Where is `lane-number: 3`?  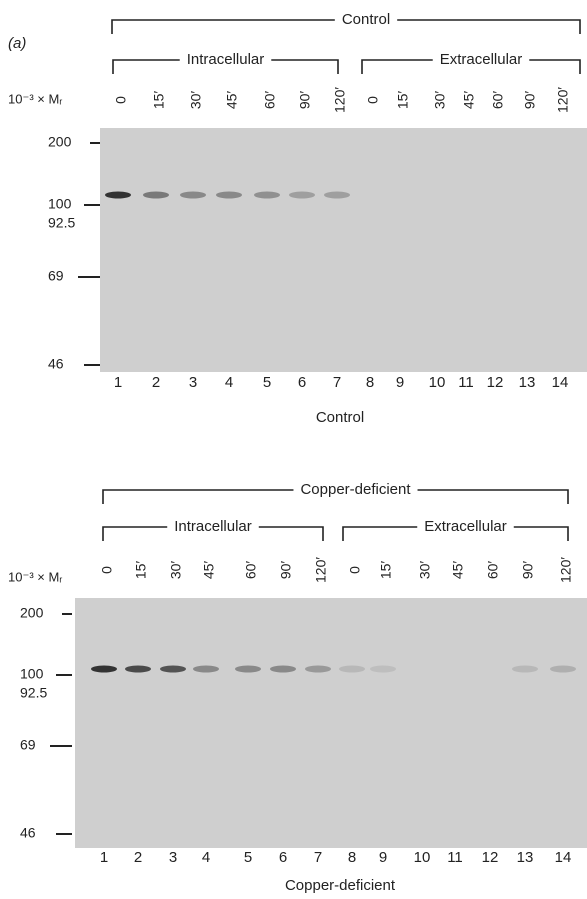
lane-number: 3 is located at coordinates (173, 857).